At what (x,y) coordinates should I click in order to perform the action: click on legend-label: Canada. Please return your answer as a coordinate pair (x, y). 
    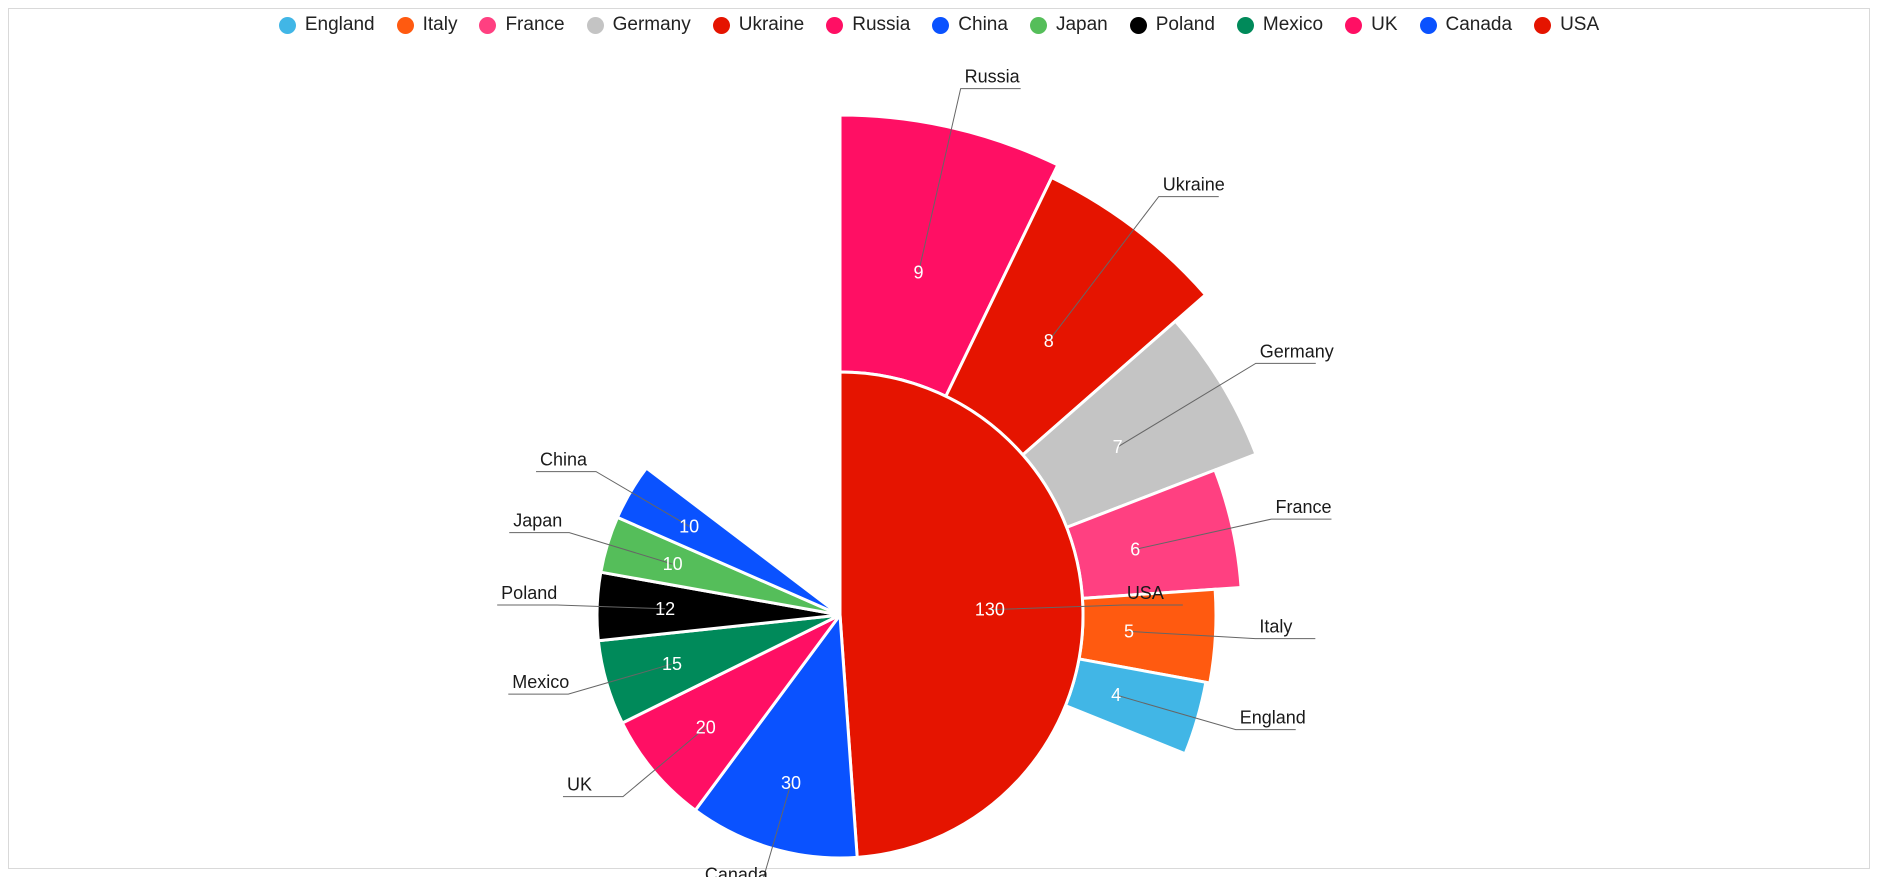
    Looking at the image, I should click on (1479, 24).